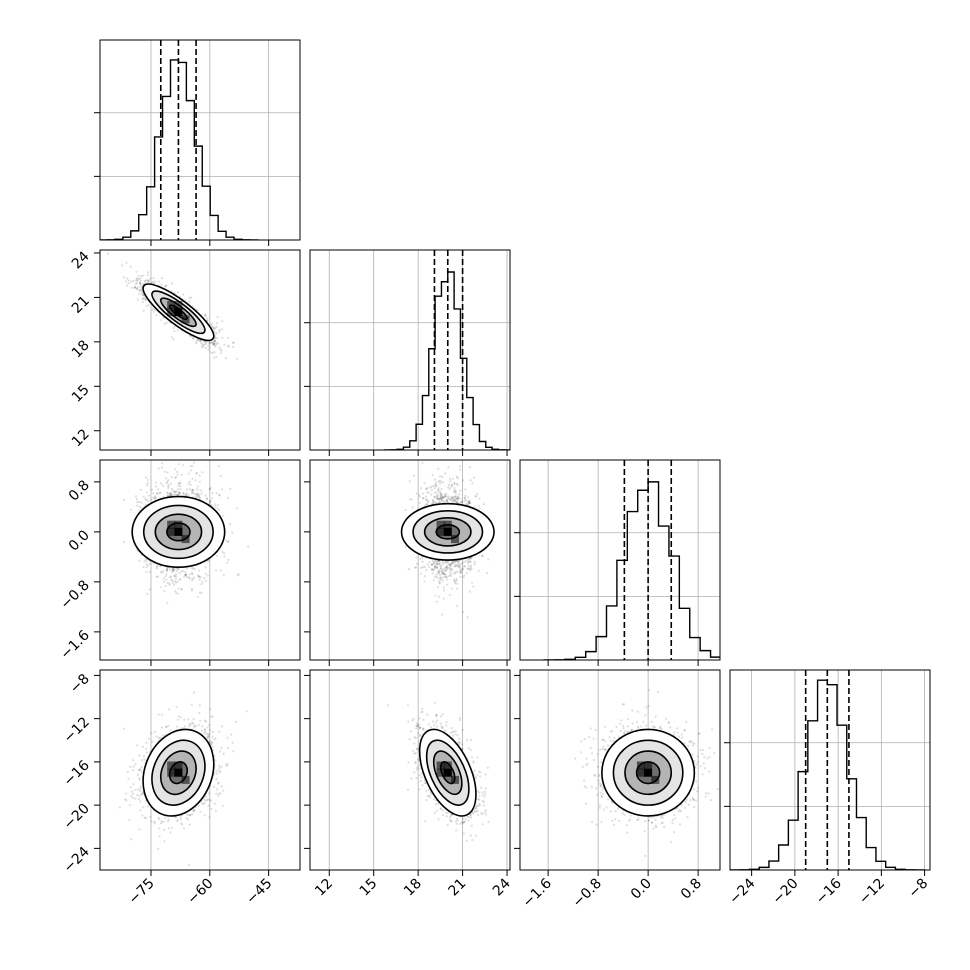 The width and height of the screenshot is (970, 970). Describe the element at coordinates (178, 532) in the screenshot. I see `density-core` at that location.